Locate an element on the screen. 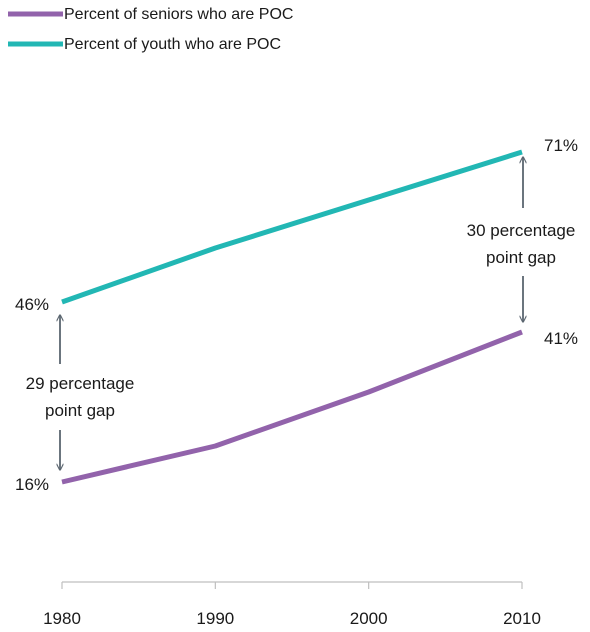  x-tick-label: 2010 is located at coordinates (522, 618).